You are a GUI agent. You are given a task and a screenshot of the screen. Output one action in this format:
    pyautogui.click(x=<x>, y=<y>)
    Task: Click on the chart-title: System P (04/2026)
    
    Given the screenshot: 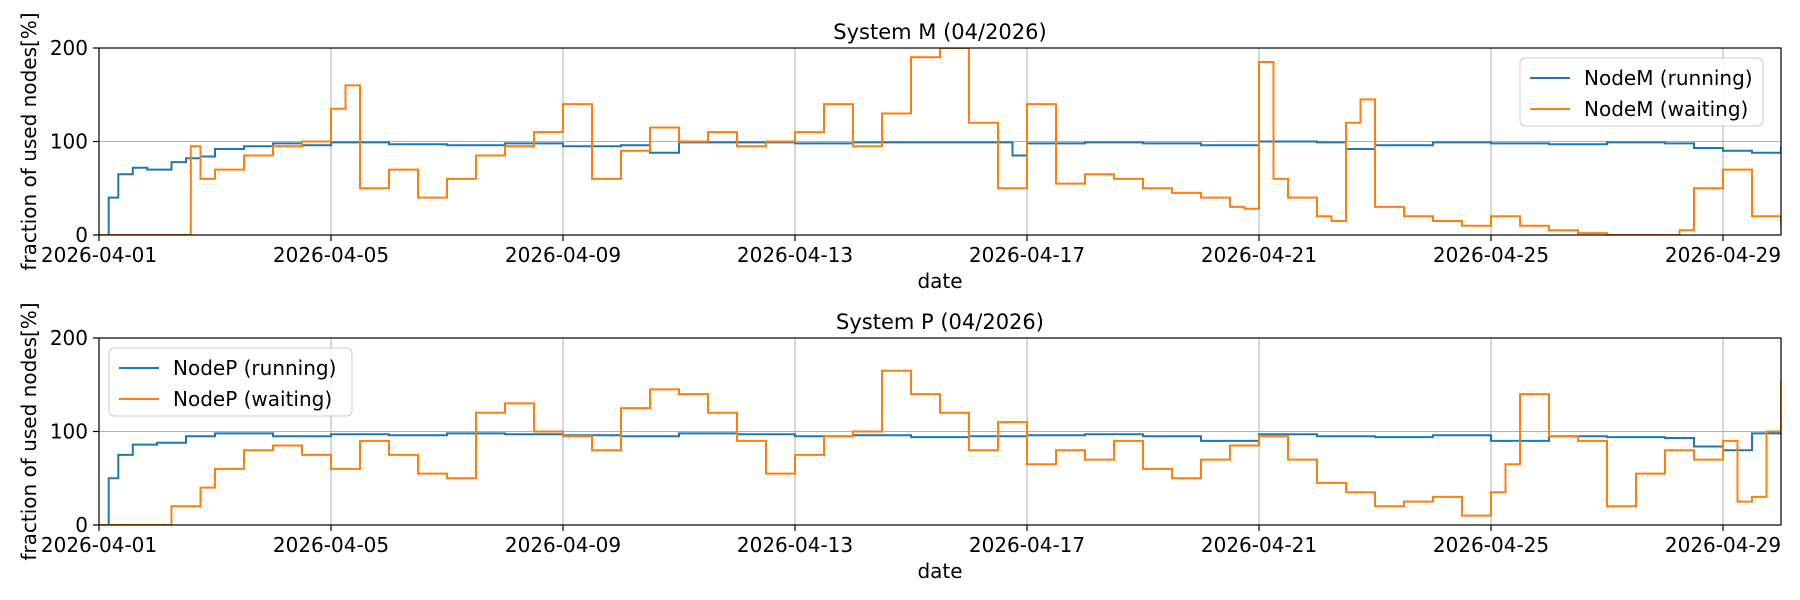 What is the action you would take?
    pyautogui.click(x=940, y=322)
    